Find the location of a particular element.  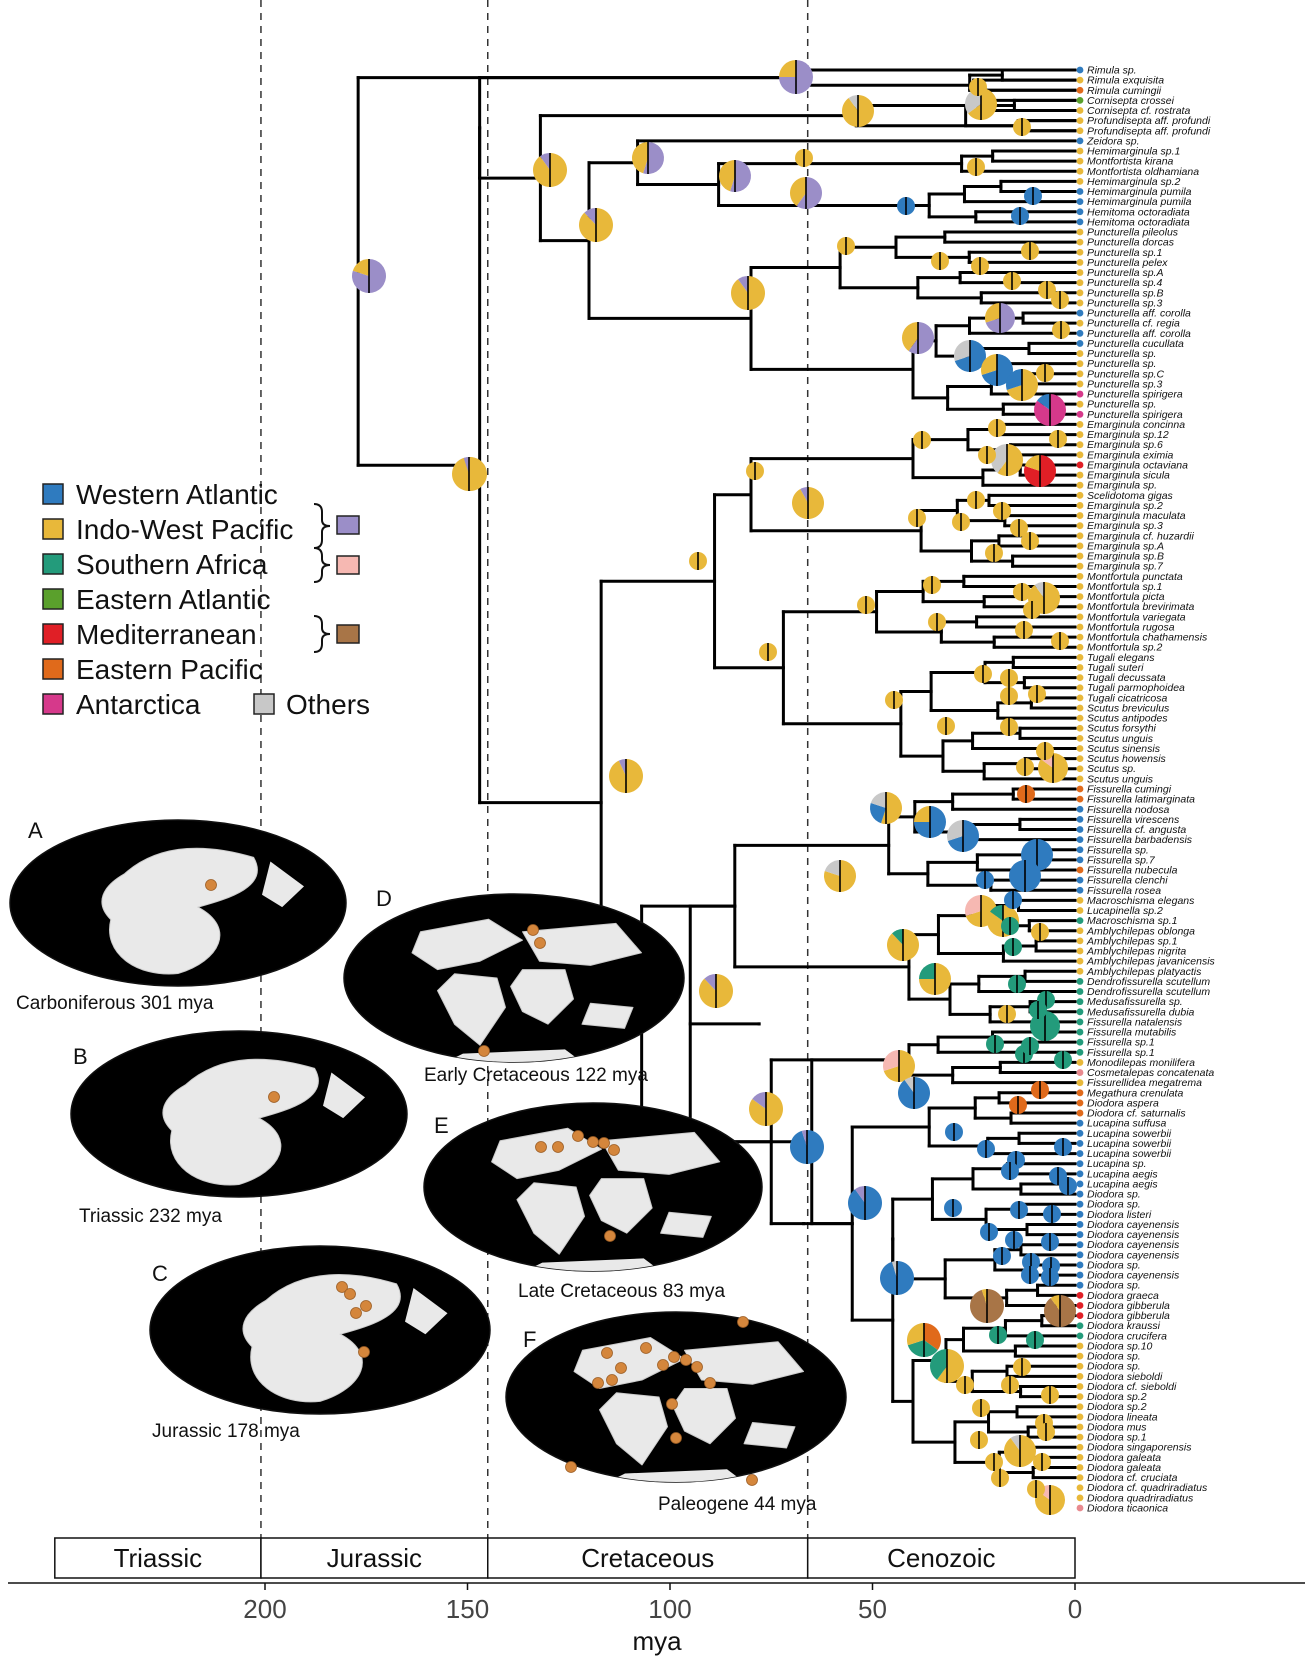

tip-label: Diodora cayenensis is located at coordinates (1133, 1255).